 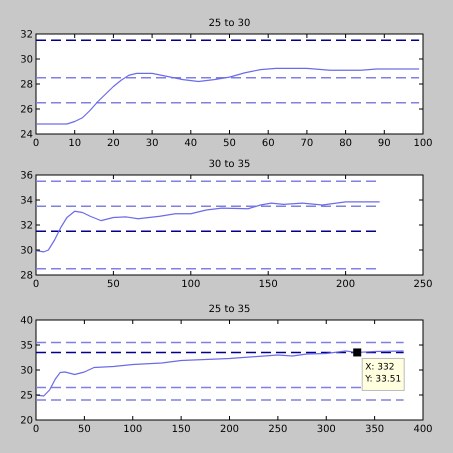 I want to click on y-tick-label: 25, so click(x=26, y=396).